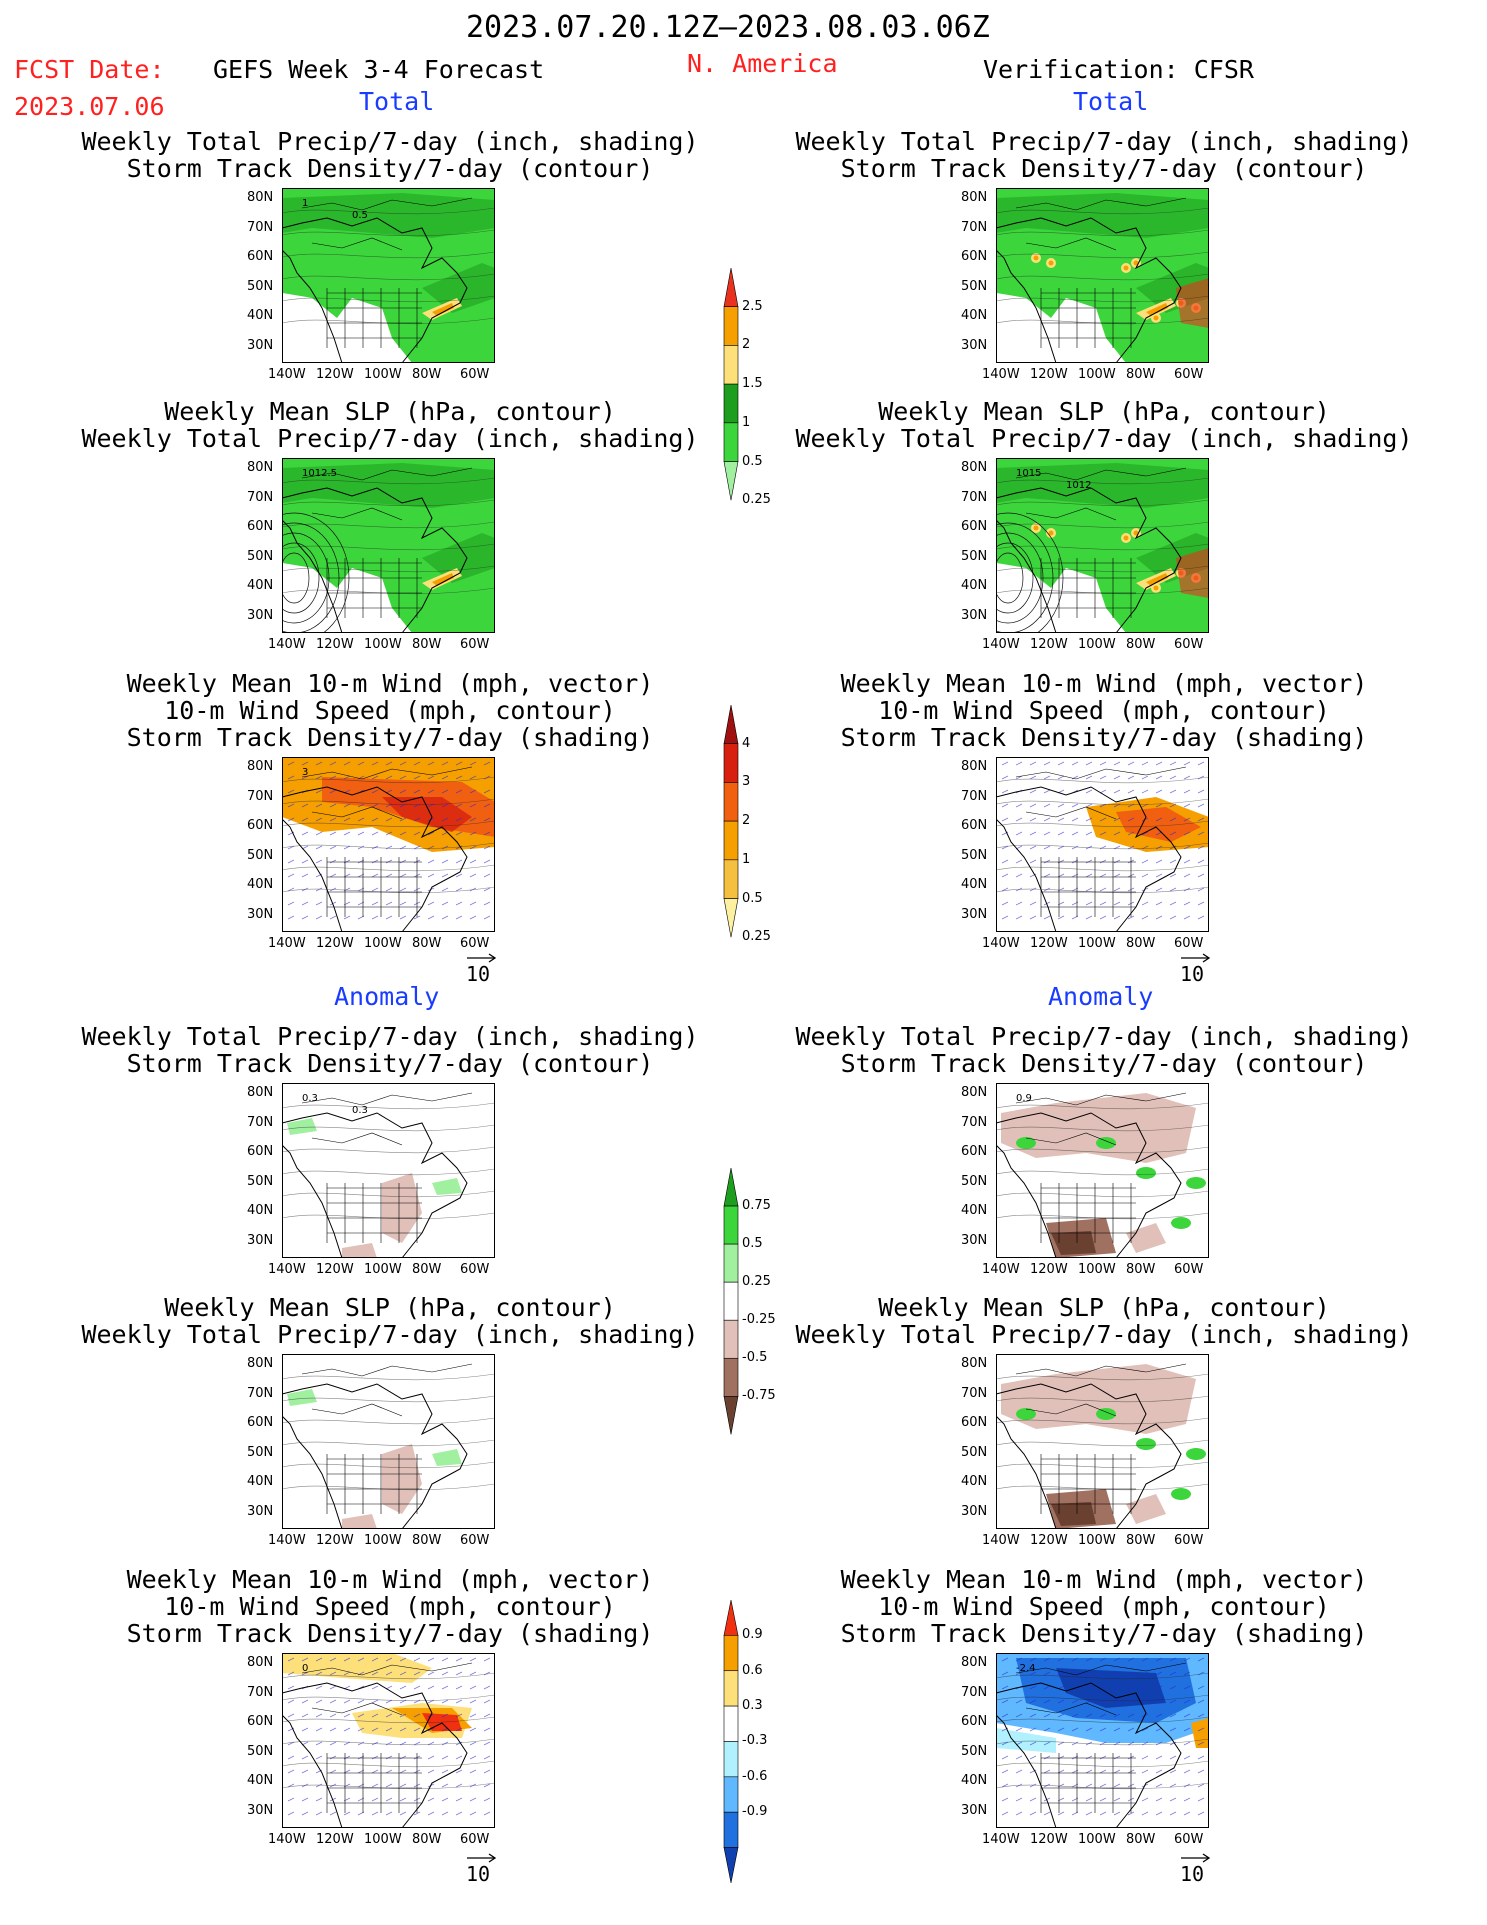  What do you see at coordinates (379, 69) in the screenshot?
I see `forecast-name: GEFS Week 3-4 Forecast` at bounding box center [379, 69].